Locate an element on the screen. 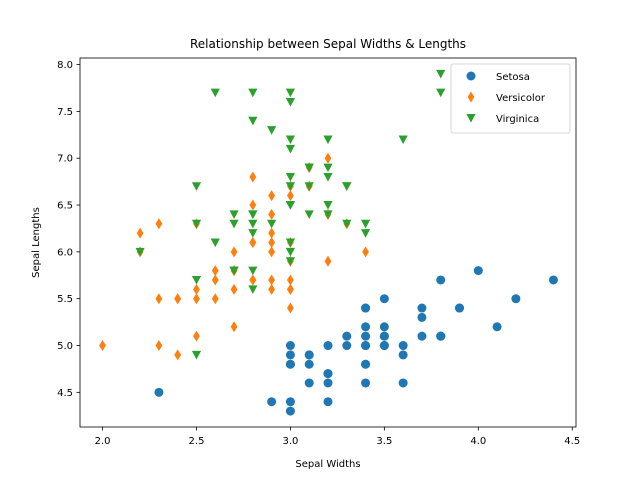 This screenshot has height=480, width=640. y-tick-label: 5.5 is located at coordinates (65, 299).